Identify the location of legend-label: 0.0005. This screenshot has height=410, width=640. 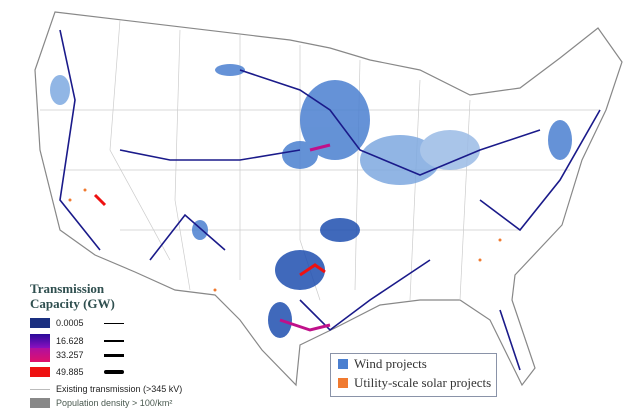
(70, 323).